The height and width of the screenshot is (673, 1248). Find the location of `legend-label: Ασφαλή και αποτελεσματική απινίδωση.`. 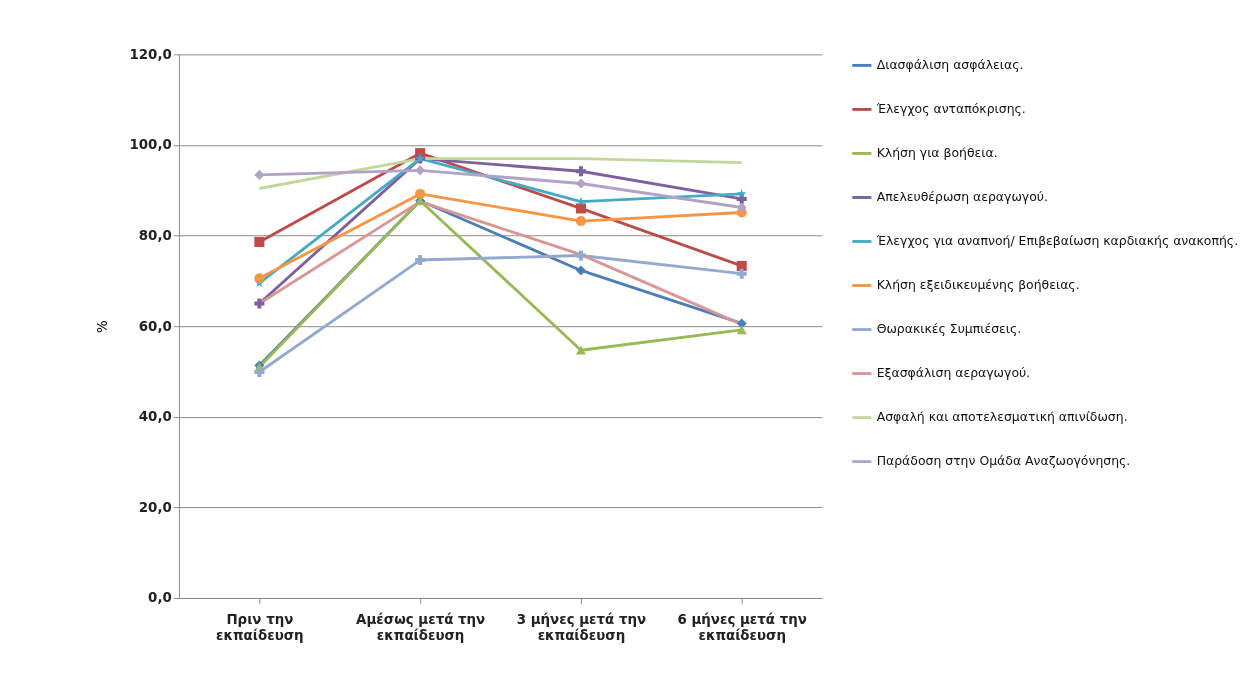

legend-label: Ασφαλή και αποτελεσματική απινίδωση. is located at coordinates (1002, 417).